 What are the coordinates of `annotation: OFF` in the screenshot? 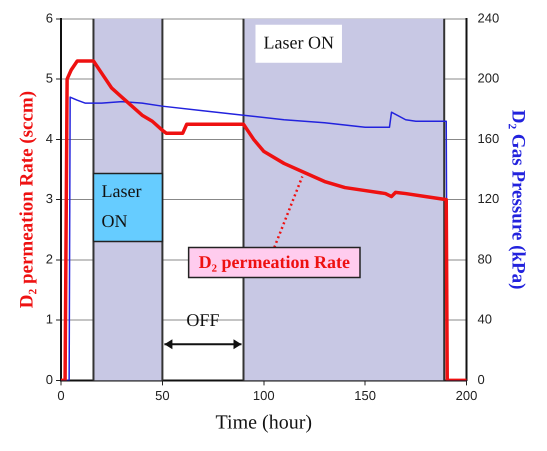 It's located at (203, 320).